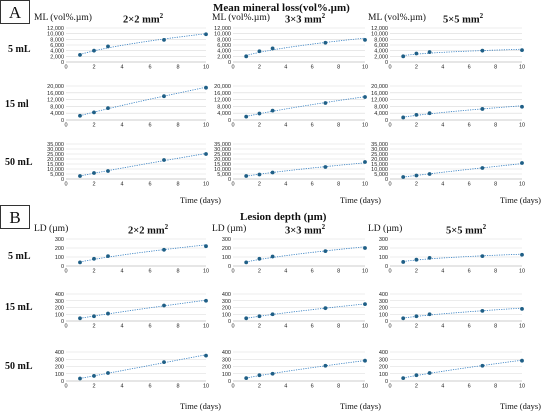  I want to click on panel-b-row-label-2: 15 mL, so click(19, 307).